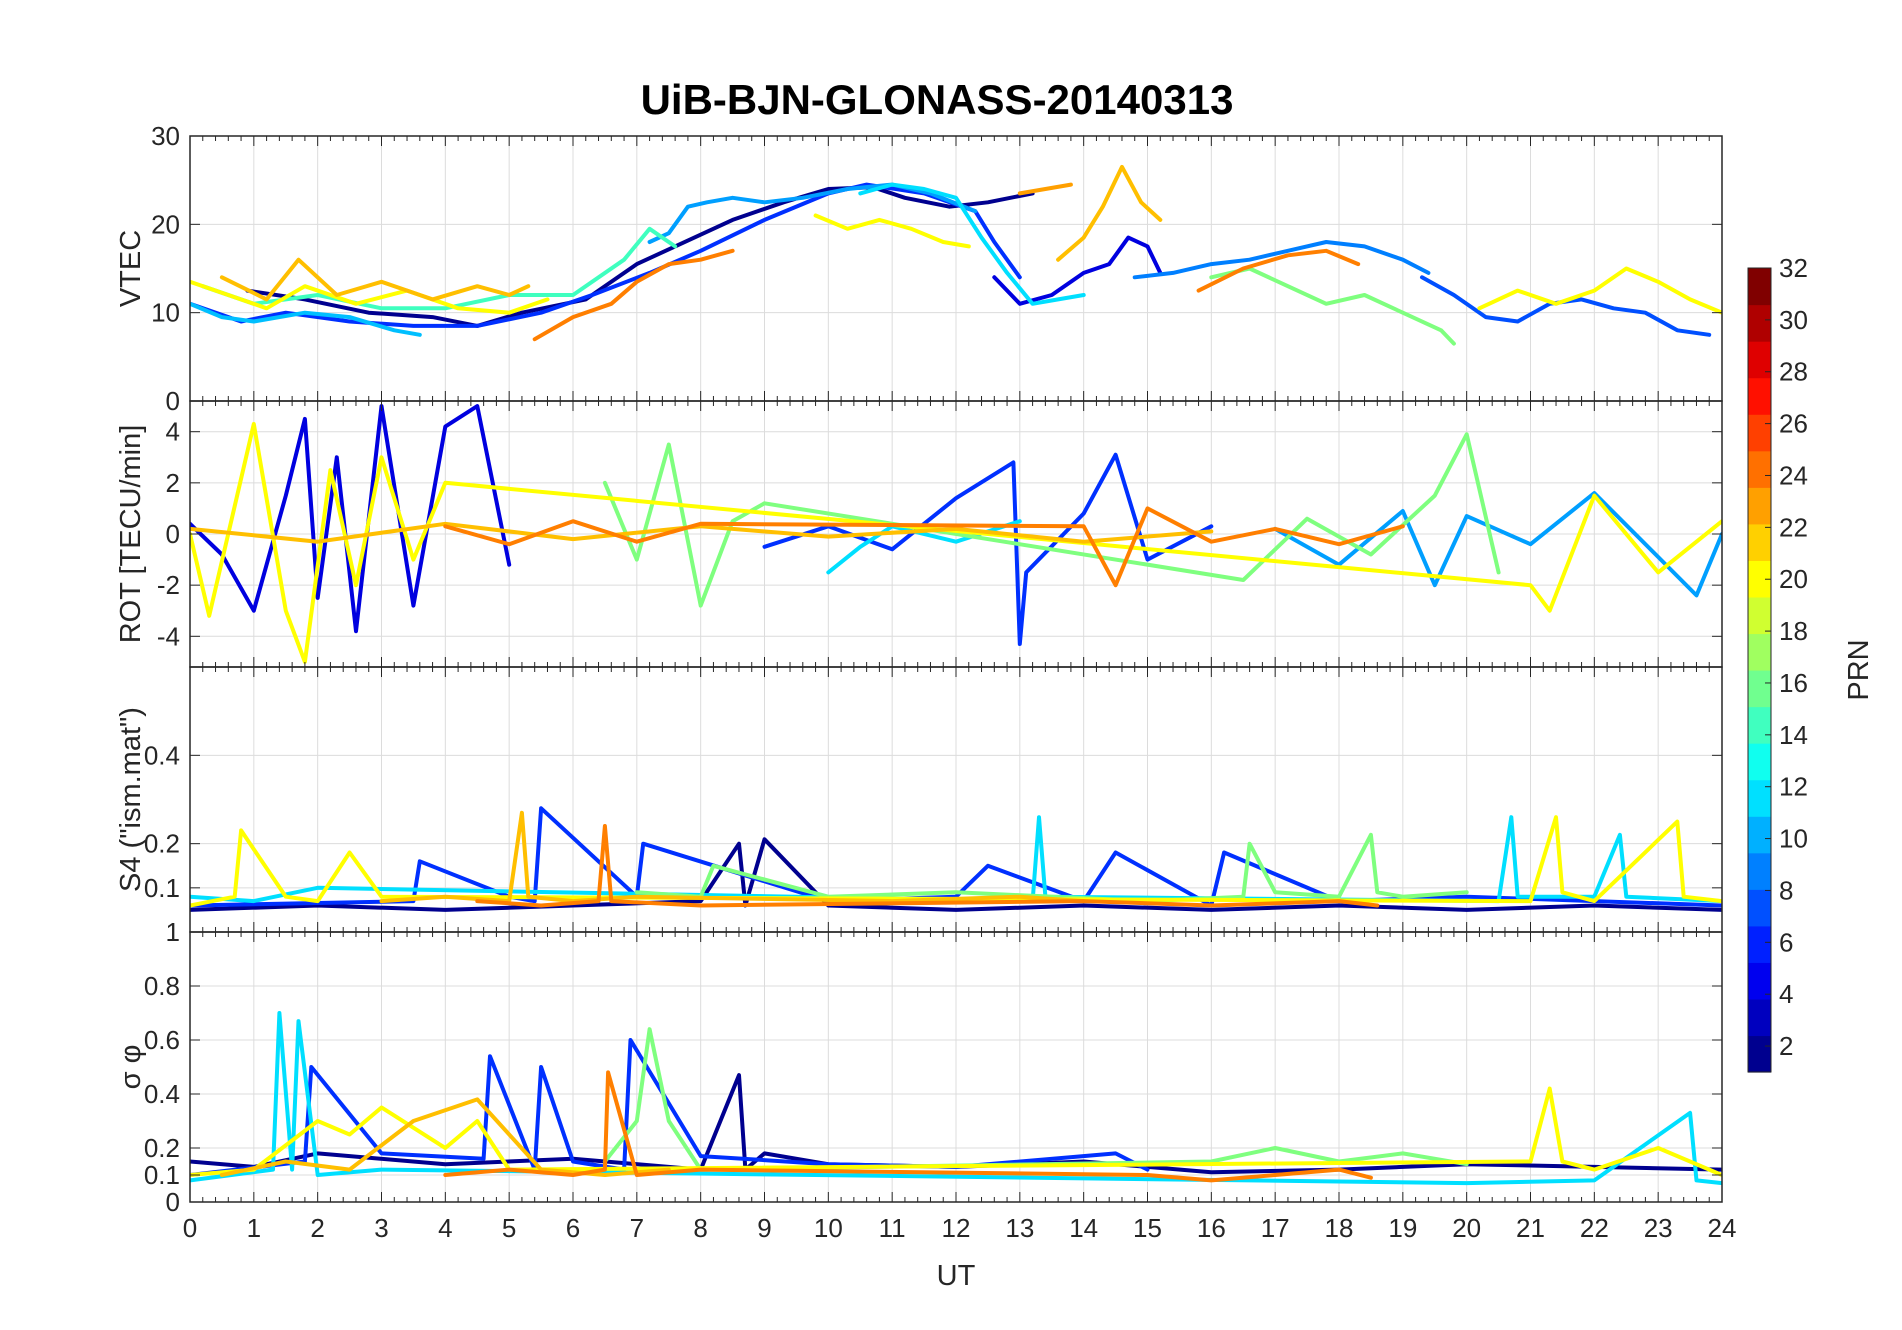 The width and height of the screenshot is (1902, 1330). What do you see at coordinates (937, 99) in the screenshot?
I see `chart-title: UiB-BJN-GLONASS-20140313` at bounding box center [937, 99].